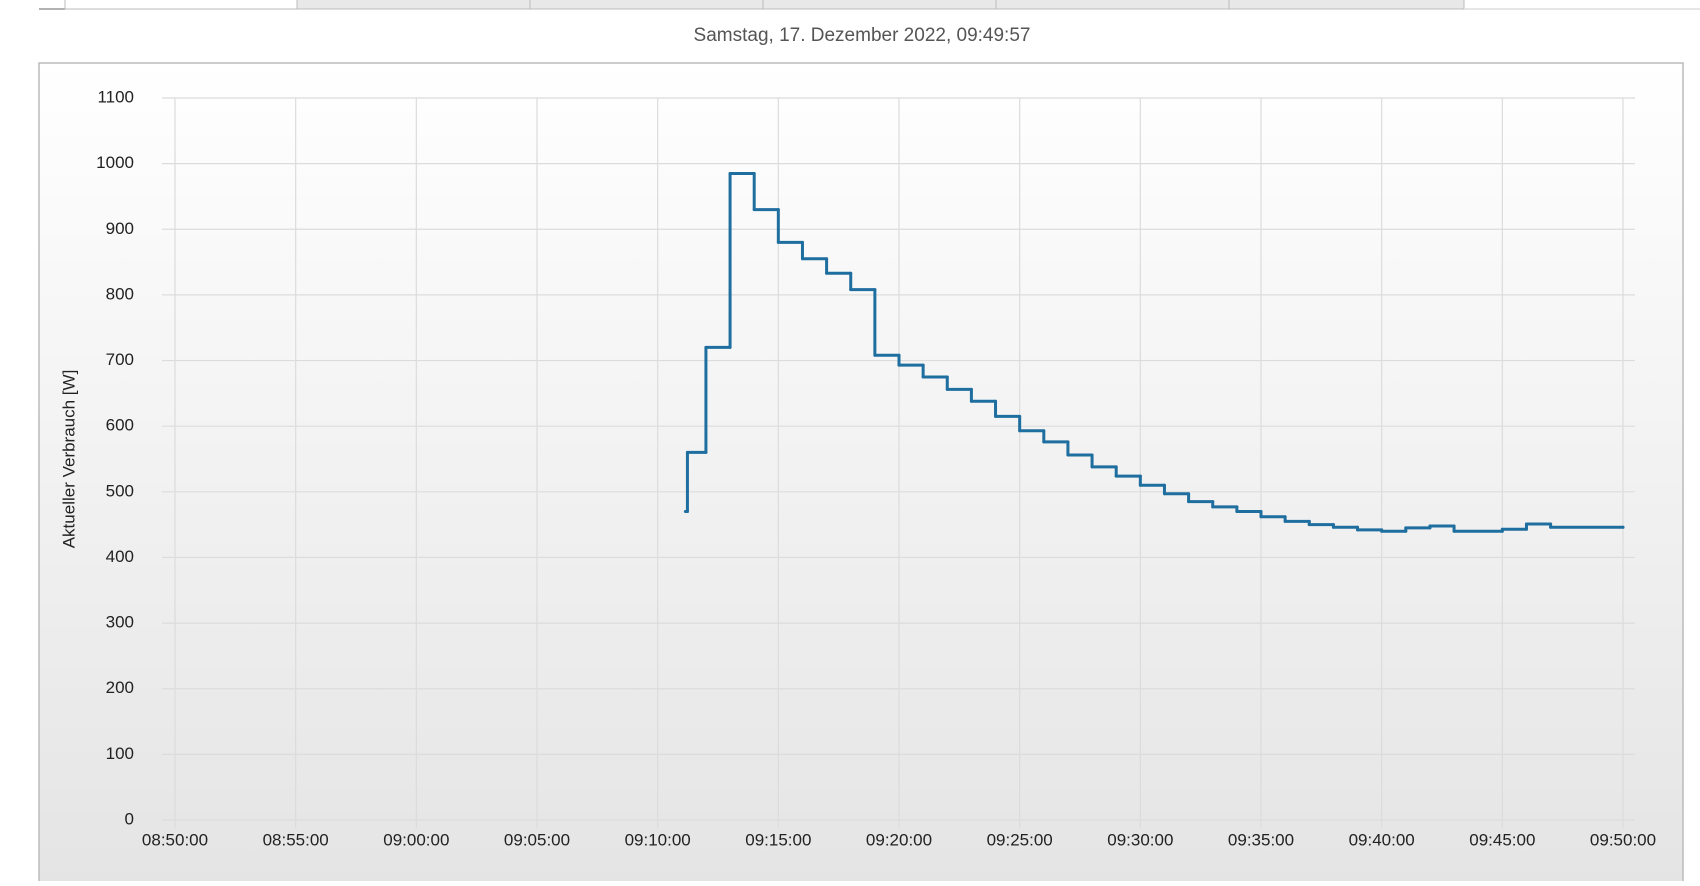 The width and height of the screenshot is (1700, 886). What do you see at coordinates (120, 359) in the screenshot?
I see `y-tick-label: 700` at bounding box center [120, 359].